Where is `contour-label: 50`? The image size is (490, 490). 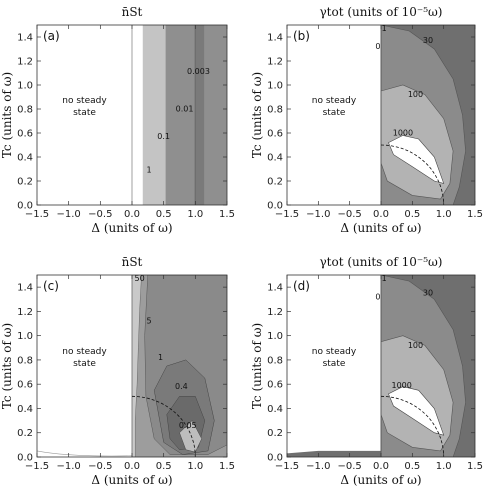
contour-label: 50 is located at coordinates (140, 278).